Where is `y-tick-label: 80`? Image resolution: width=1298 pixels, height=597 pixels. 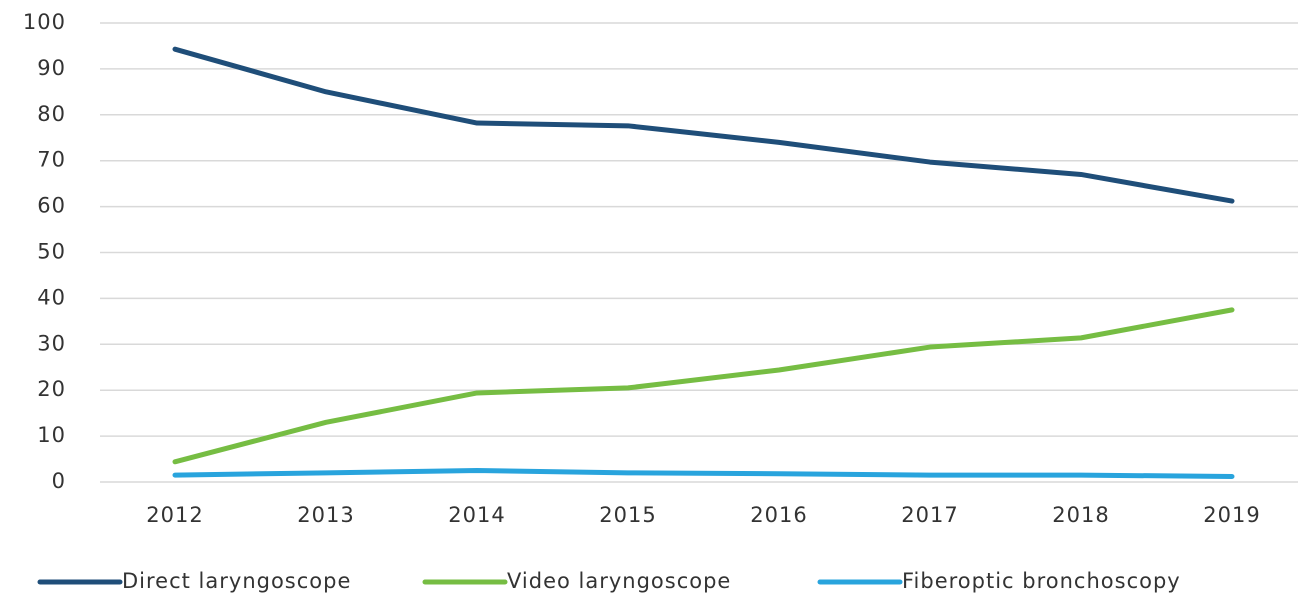
y-tick-label: 80 is located at coordinates (51, 114).